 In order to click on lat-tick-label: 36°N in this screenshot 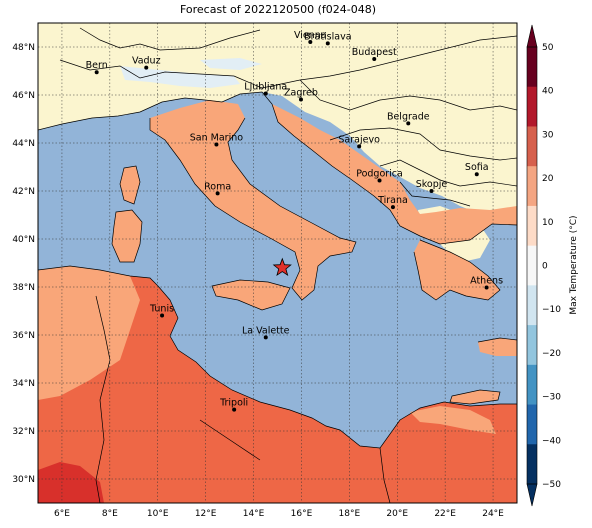, I will do `click(23, 336)`.